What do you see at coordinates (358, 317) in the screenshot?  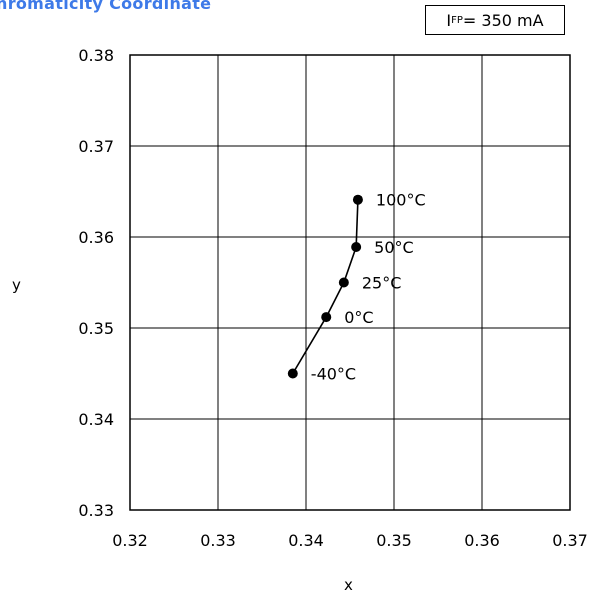 I see `data-label: 0°C` at bounding box center [358, 317].